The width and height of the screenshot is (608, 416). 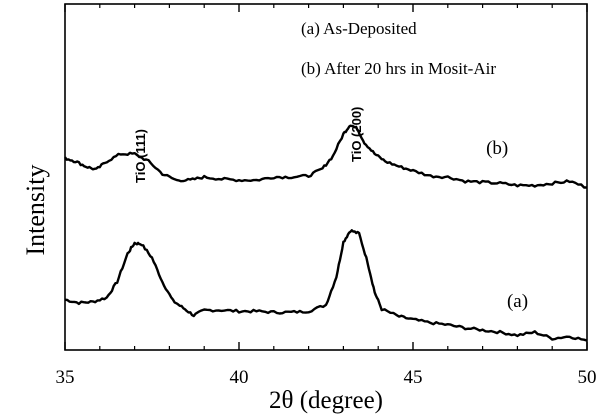 I want to click on legend-entry-a: (a) As-Deposited, so click(x=359, y=28).